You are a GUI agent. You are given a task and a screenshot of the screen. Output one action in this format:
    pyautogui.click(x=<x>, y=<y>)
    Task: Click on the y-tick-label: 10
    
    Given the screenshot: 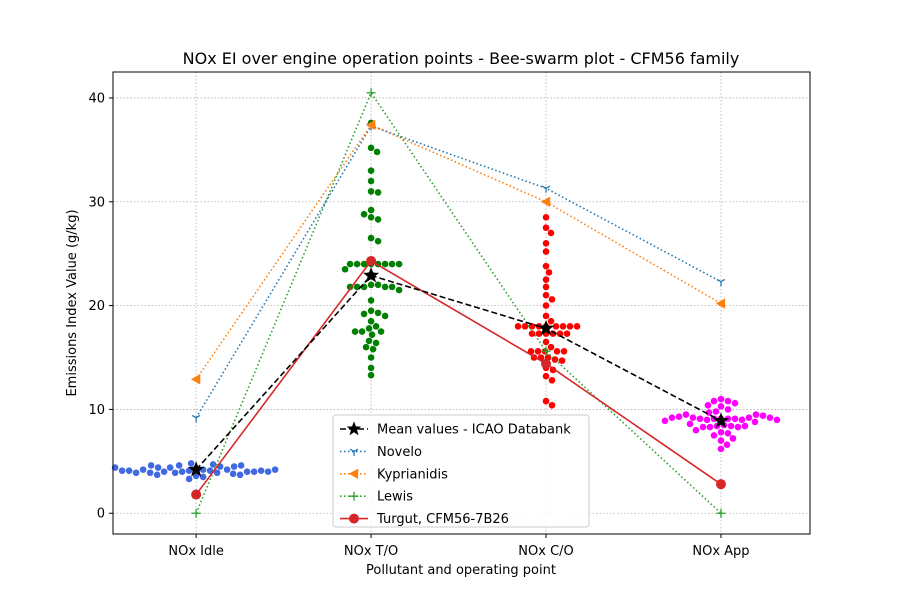 What is the action you would take?
    pyautogui.click(x=96, y=410)
    